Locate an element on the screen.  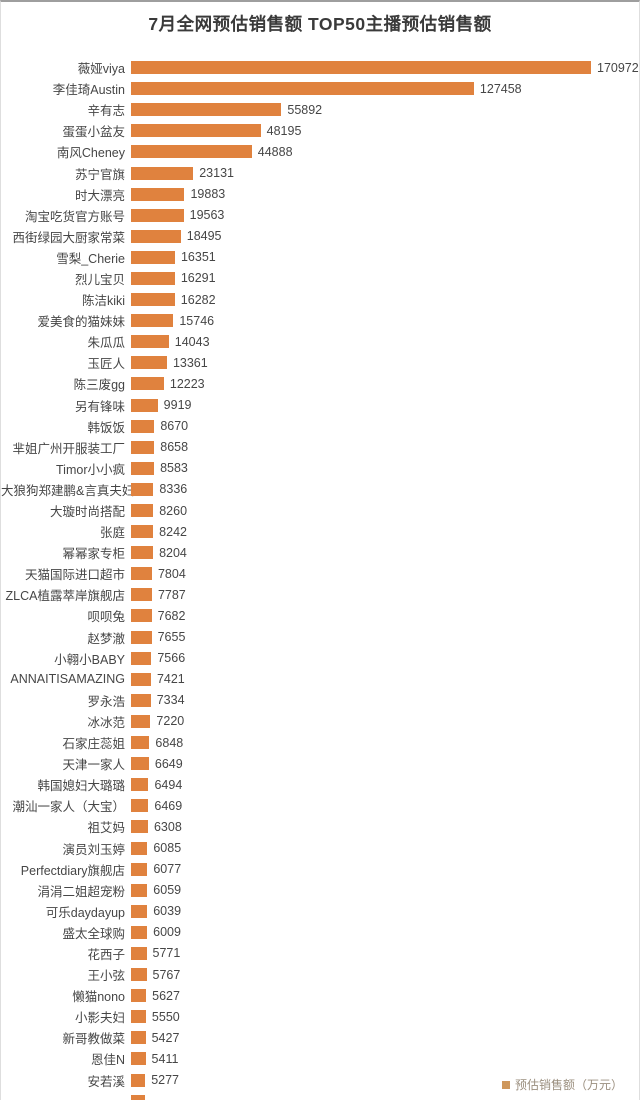
category-label: 天津一家人 is located at coordinates (93, 765).